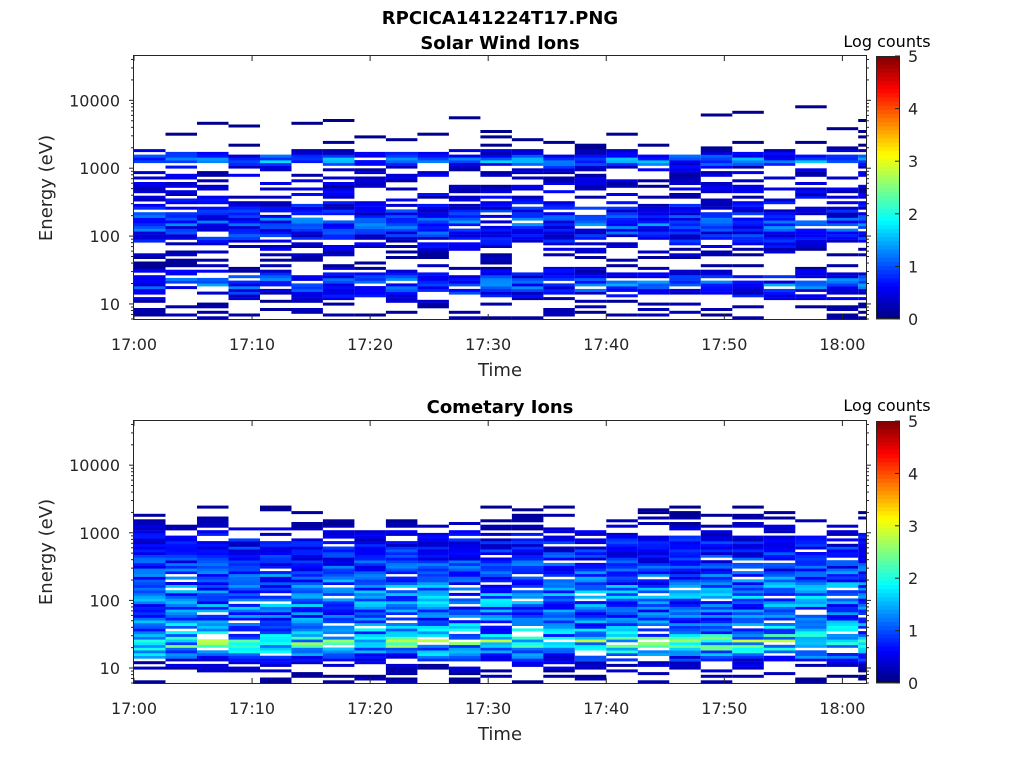  I want to click on y-tick-label: 100, so click(104, 600).